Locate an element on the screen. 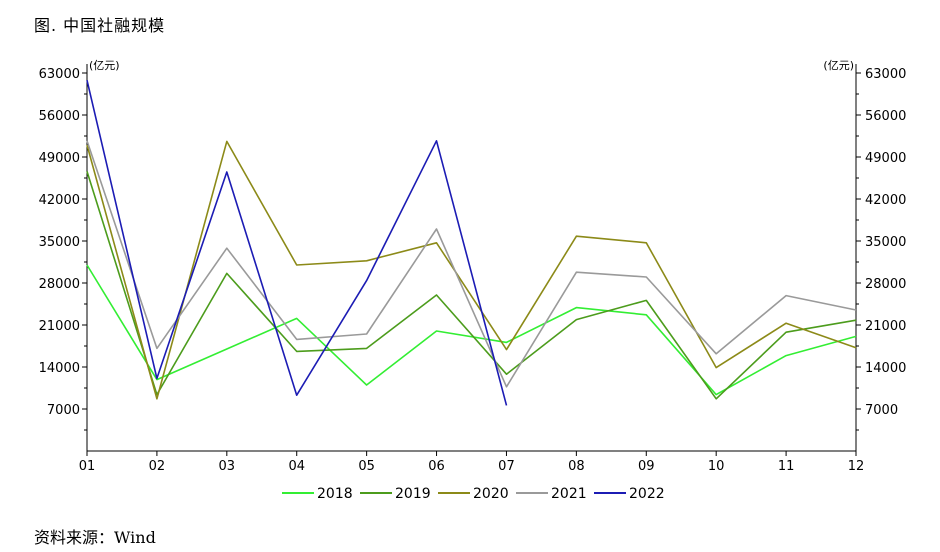 This screenshot has width=940, height=552. right-y-tick-label: 21000 is located at coordinates (885, 326).